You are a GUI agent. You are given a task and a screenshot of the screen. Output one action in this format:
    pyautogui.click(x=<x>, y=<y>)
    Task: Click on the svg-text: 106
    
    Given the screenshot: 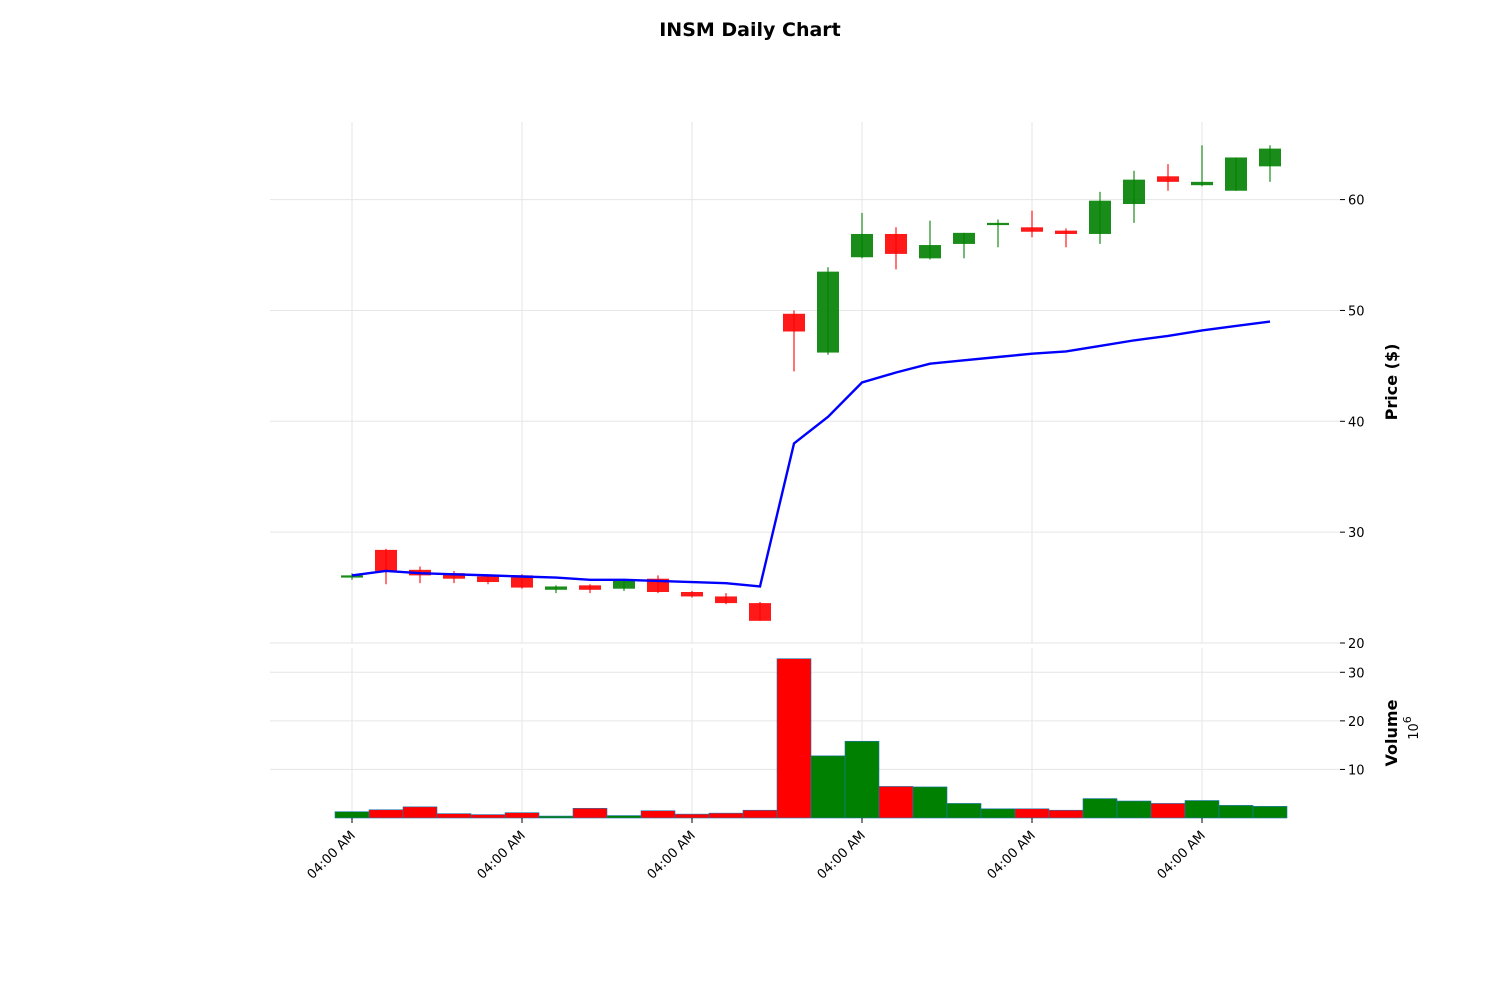 What is the action you would take?
    pyautogui.click(x=1411, y=728)
    